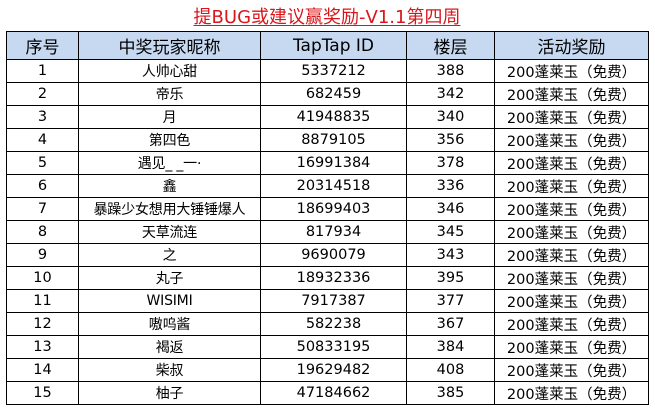 This screenshot has height=410, width=655. I want to click on cell-taptap-id: 8879105, so click(333, 140).